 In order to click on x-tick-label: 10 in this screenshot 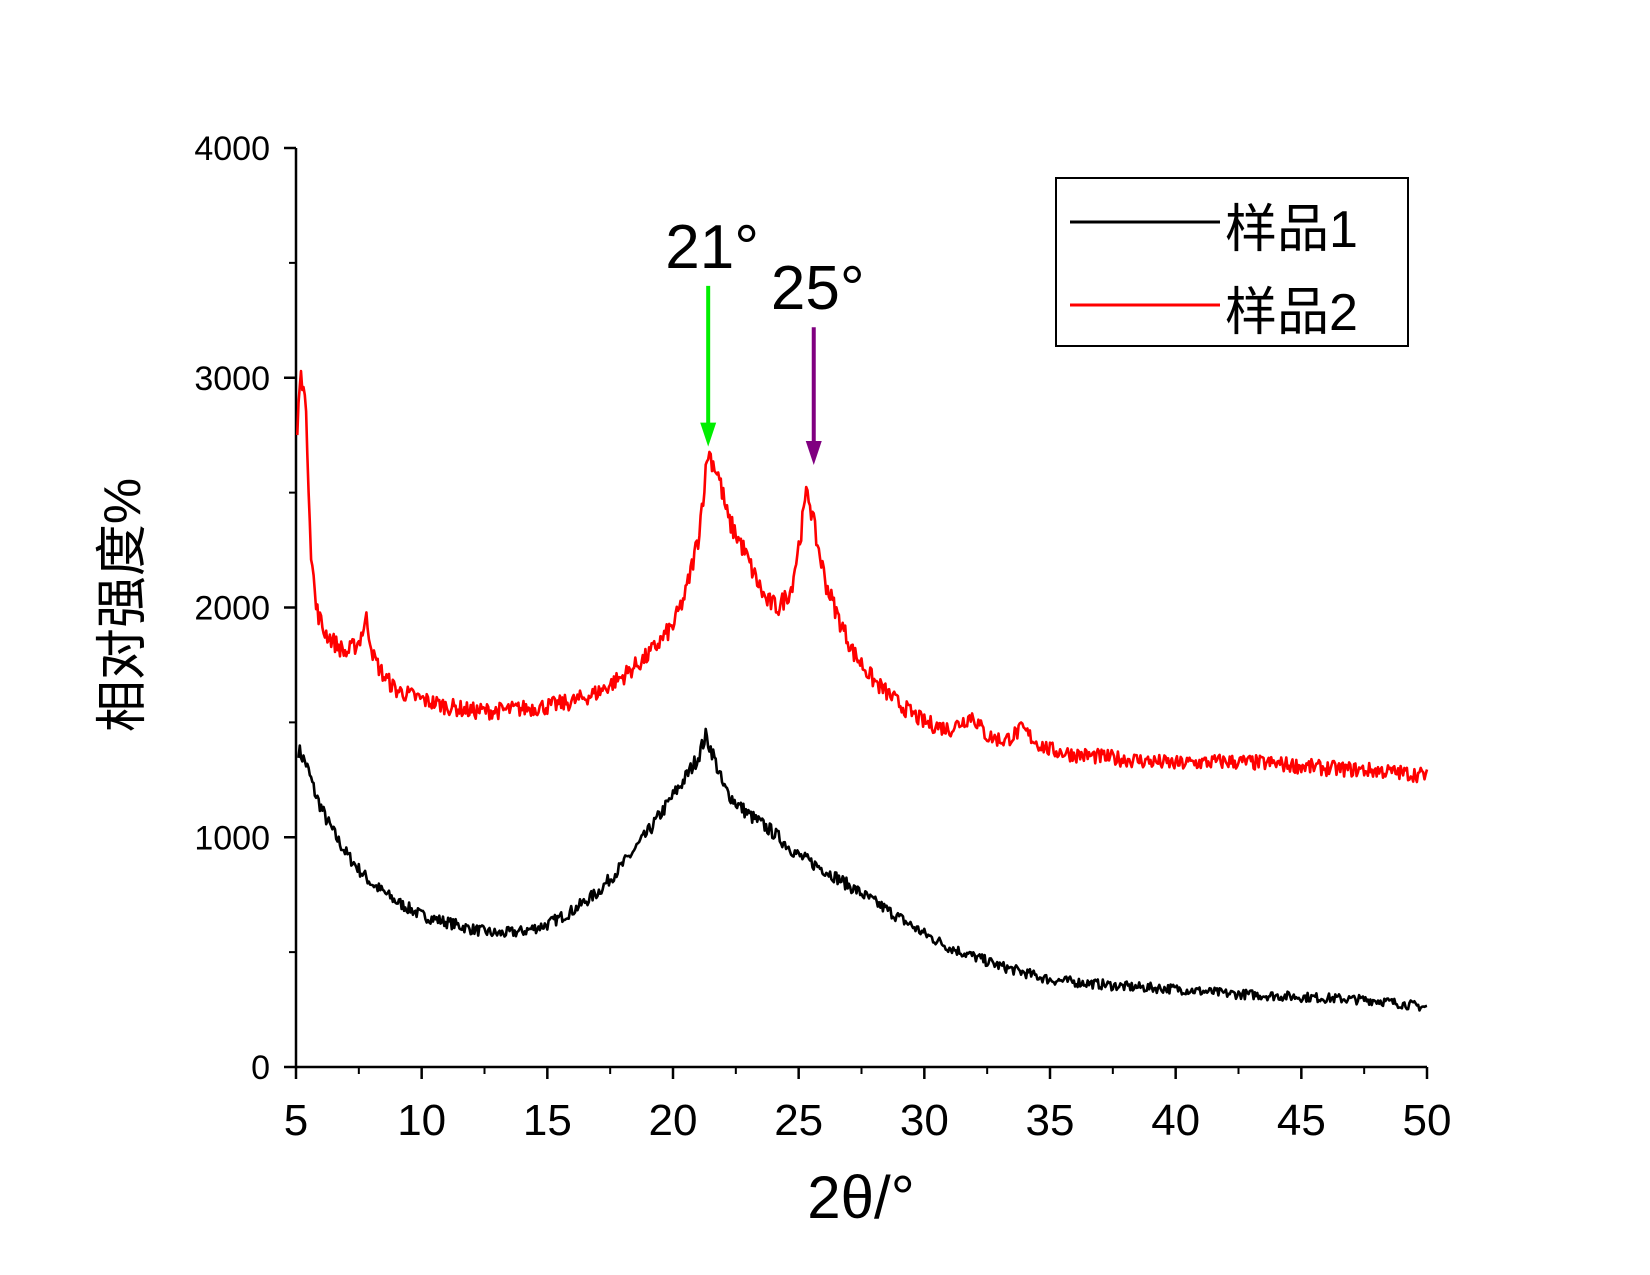, I will do `click(421, 1120)`.